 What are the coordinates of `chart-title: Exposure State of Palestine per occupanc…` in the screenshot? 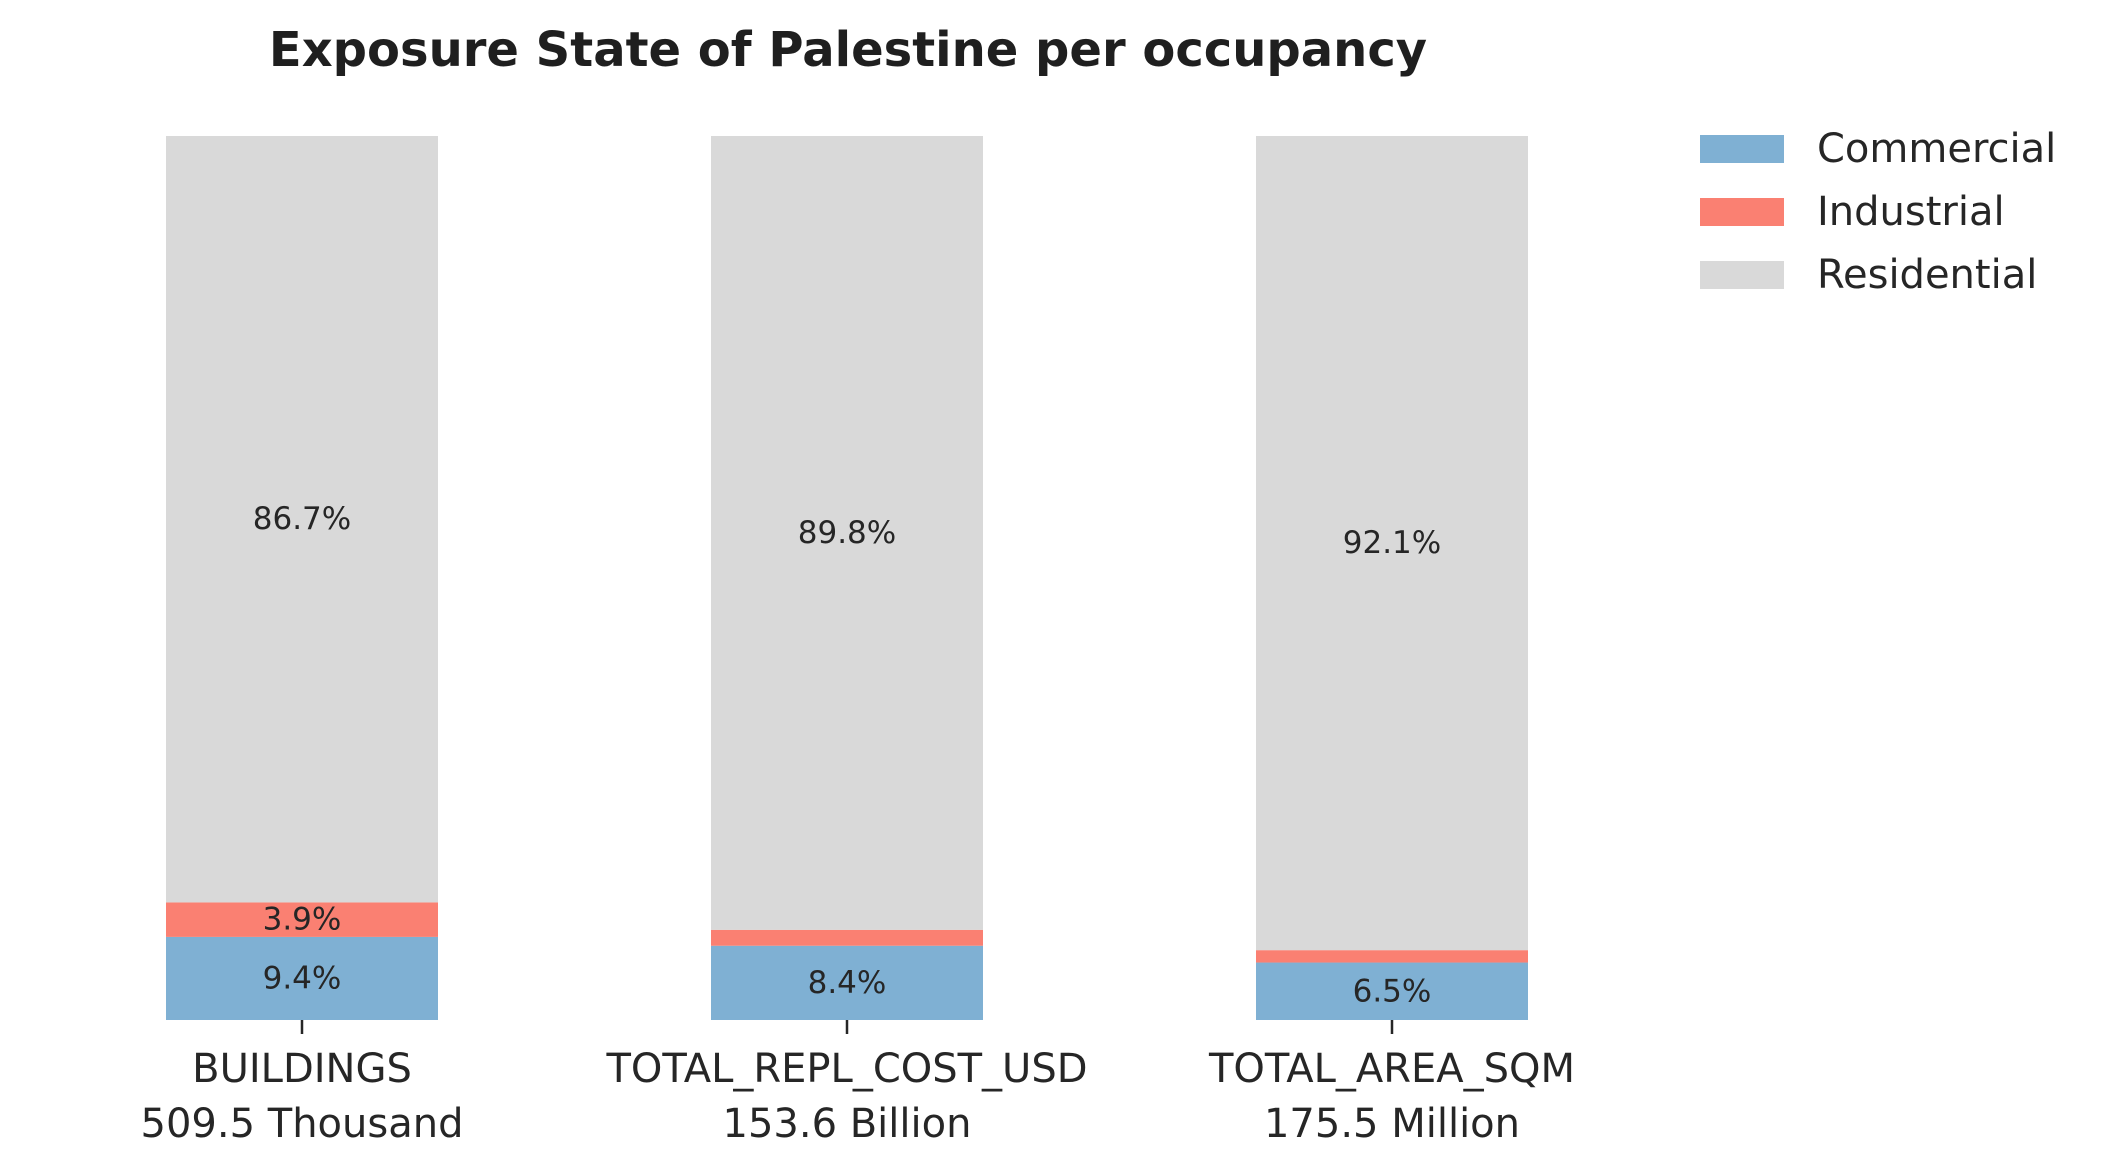 It's located at (848, 50).